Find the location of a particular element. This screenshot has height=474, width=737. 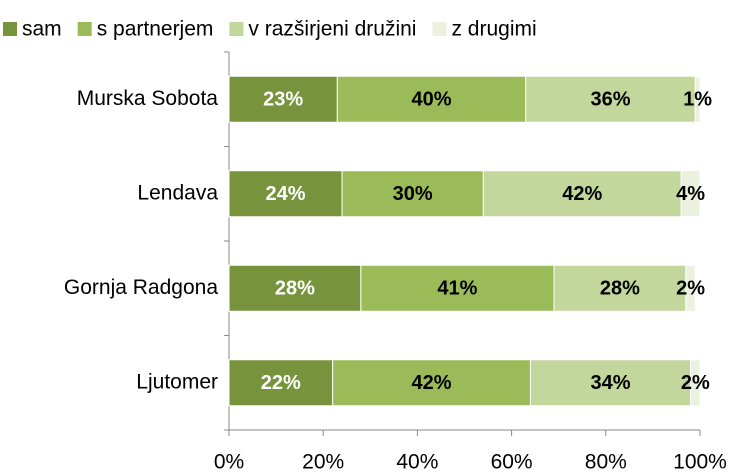

value-label: 36% is located at coordinates (610, 100).